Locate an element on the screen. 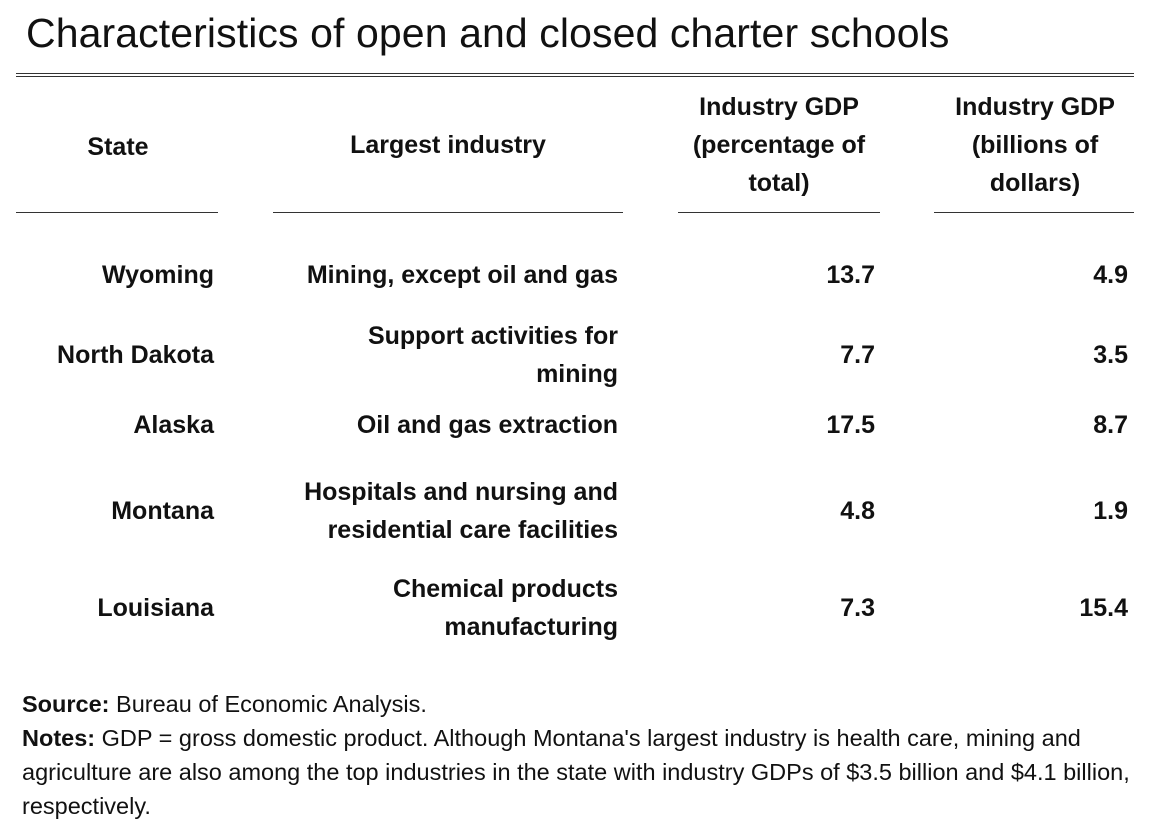 This screenshot has height=835, width=1155. industry-line: residential care facilities is located at coordinates (472, 530).